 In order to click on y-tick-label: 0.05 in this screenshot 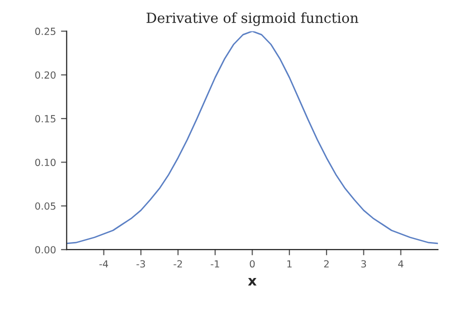, I will do `click(45, 206)`.